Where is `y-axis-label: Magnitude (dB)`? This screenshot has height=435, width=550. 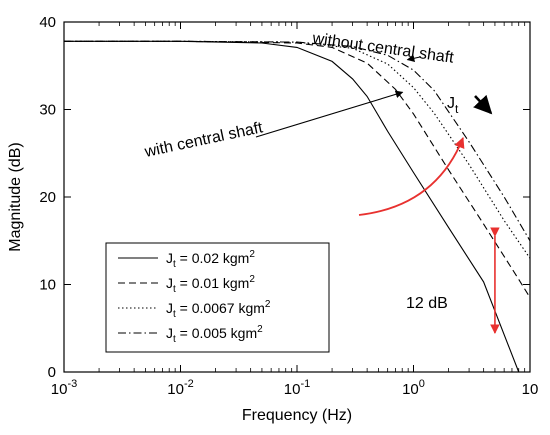 y-axis-label: Magnitude (dB) is located at coordinates (15, 196).